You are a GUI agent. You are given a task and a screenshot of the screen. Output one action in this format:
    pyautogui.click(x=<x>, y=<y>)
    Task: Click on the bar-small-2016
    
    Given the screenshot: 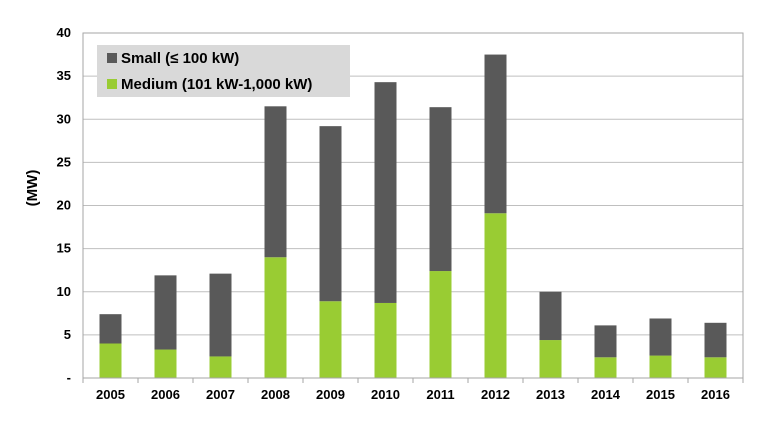 What is the action you would take?
    pyautogui.click(x=715, y=340)
    